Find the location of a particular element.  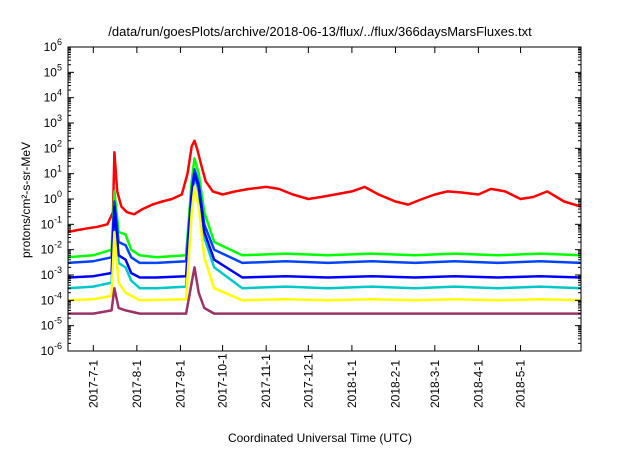

y-tick-label: 10¹ is located at coordinates (53, 172).